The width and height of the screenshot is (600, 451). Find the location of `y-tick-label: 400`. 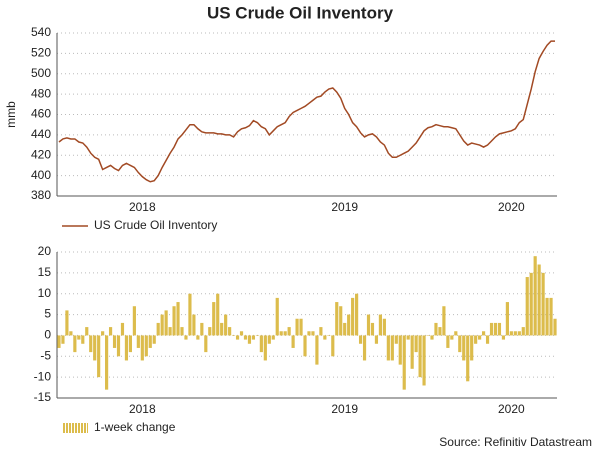

y-tick-label: 400 is located at coordinates (41, 175).